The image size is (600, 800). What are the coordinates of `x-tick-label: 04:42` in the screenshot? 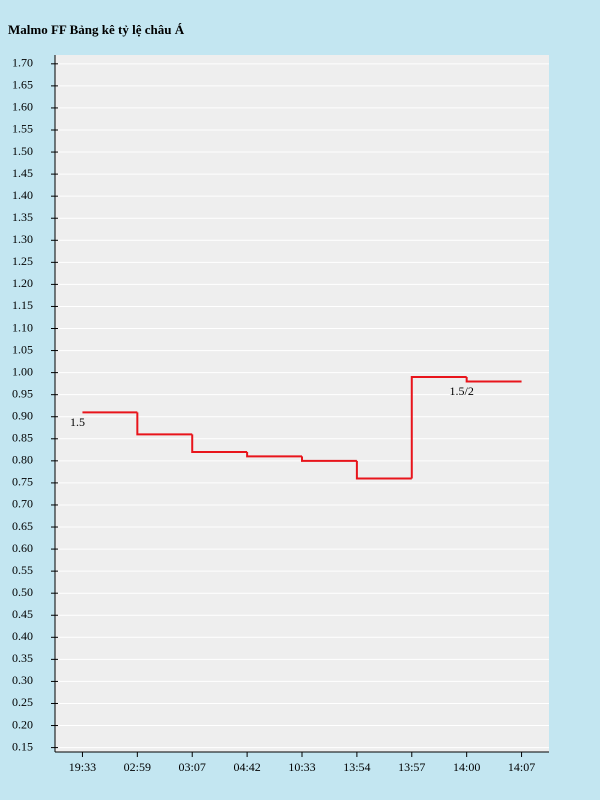 It's located at (246, 767).